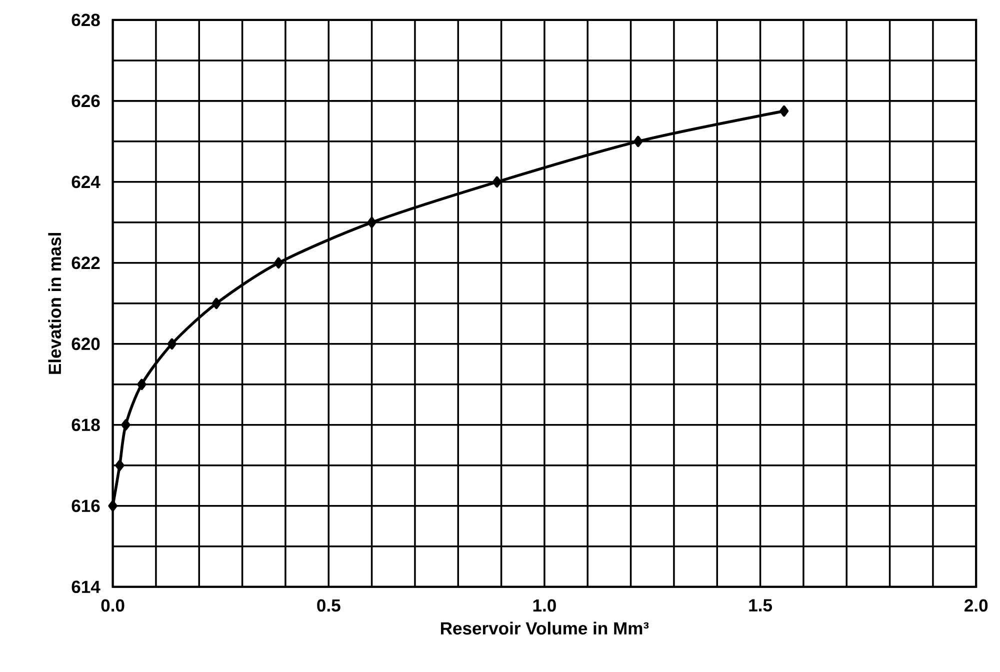 This screenshot has width=1000, height=672. I want to click on y-tick-label: 614, so click(86, 587).